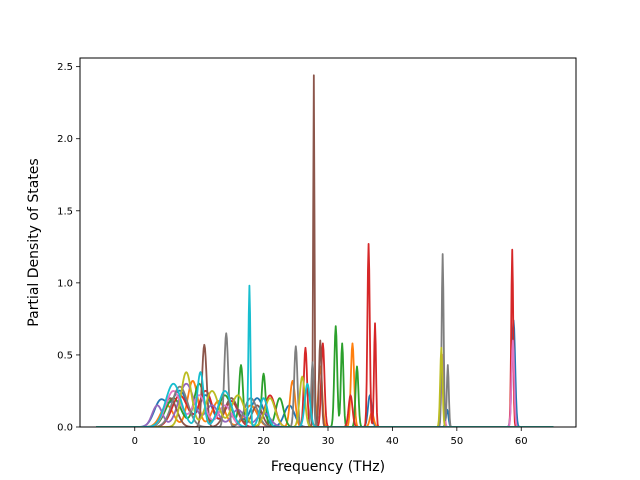 The image size is (640, 480). What do you see at coordinates (65, 355) in the screenshot?
I see `y-tick-label: 0.5` at bounding box center [65, 355].